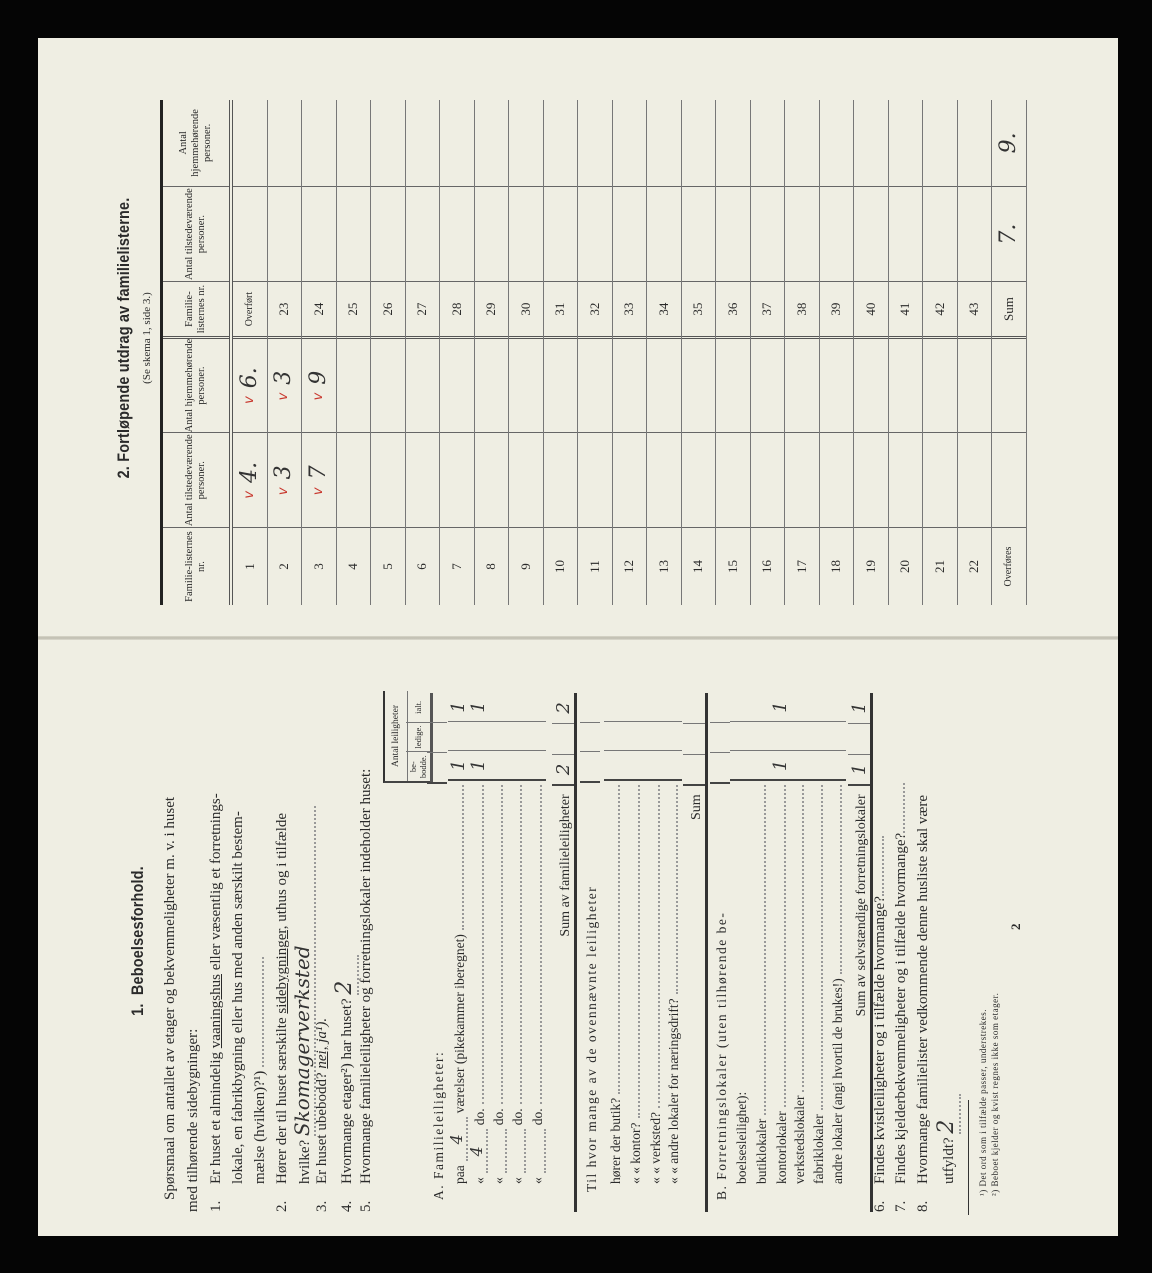 The height and width of the screenshot is (1273, 1152). I want to click on list-number-value: 1, so click(249, 566).